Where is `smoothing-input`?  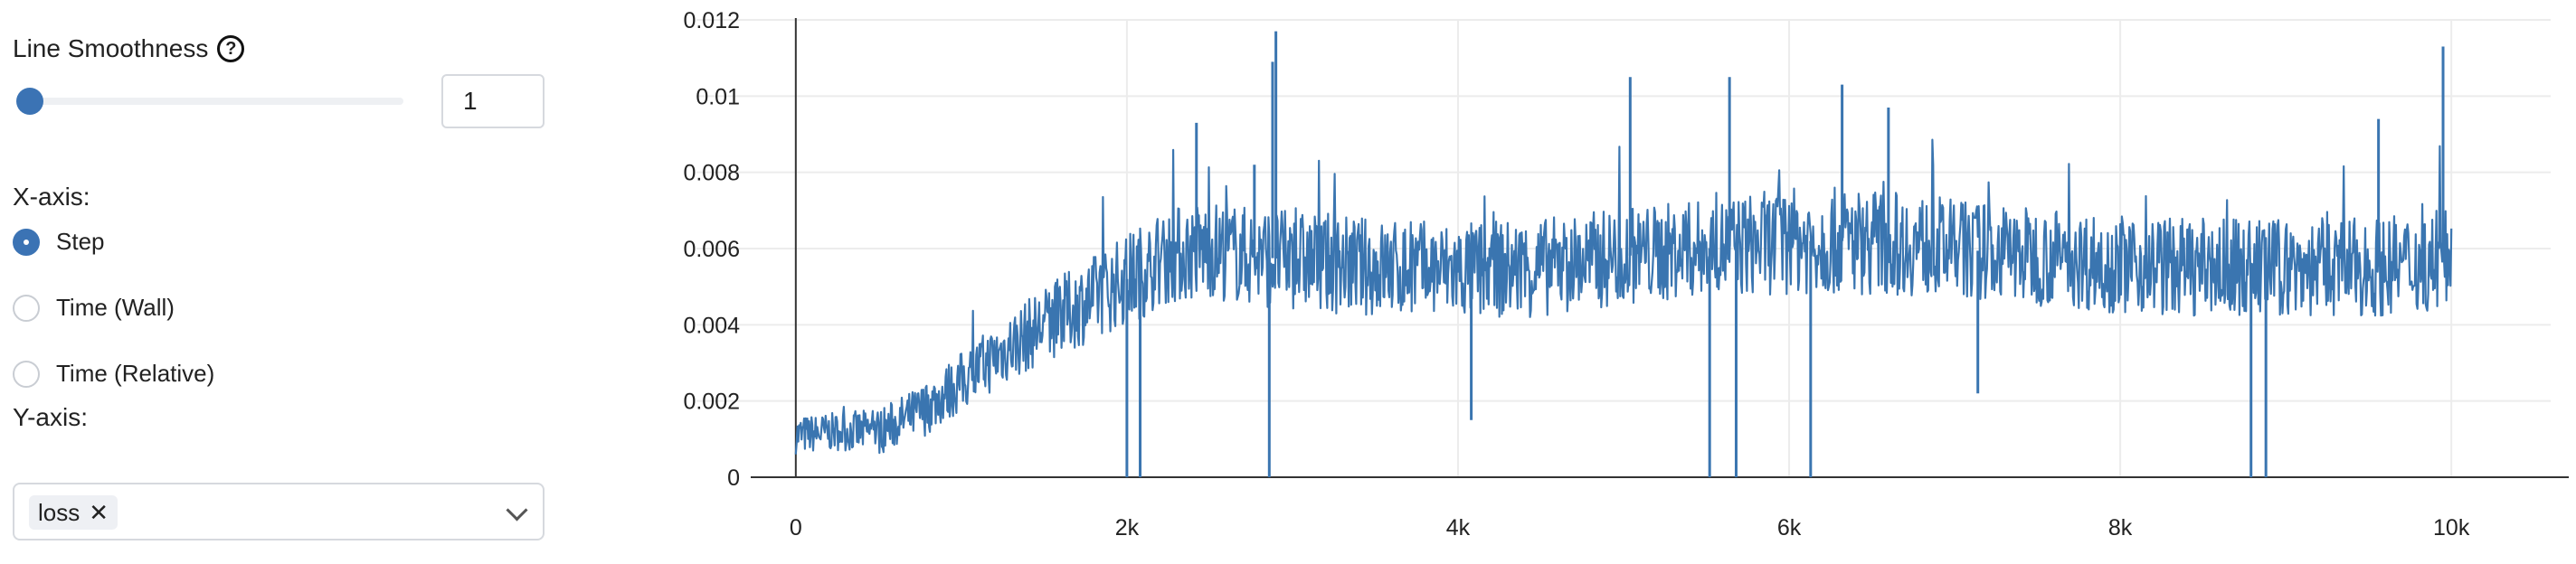
smoothing-input is located at coordinates (493, 101).